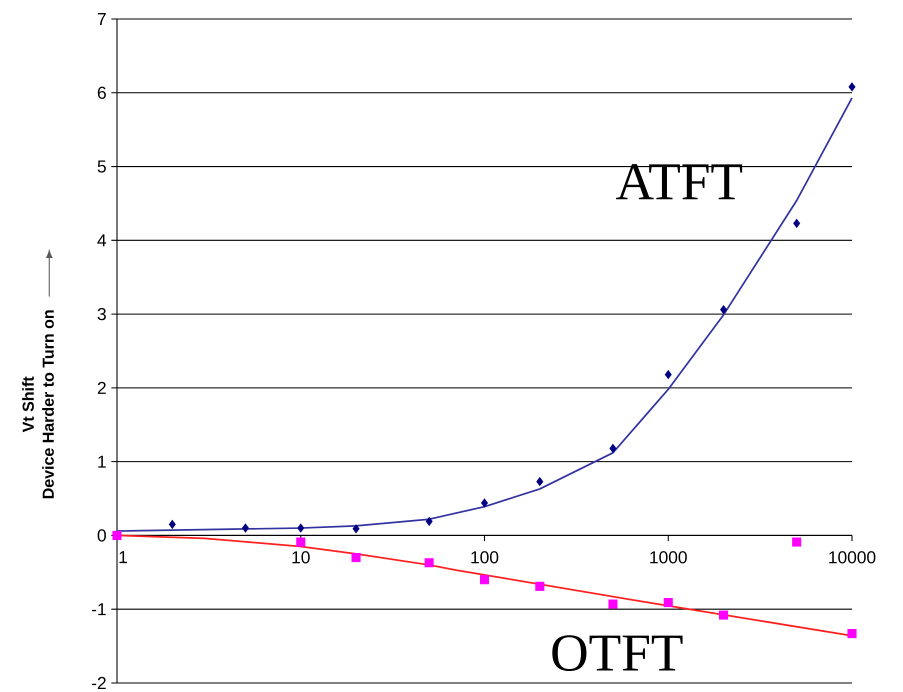  Describe the element at coordinates (852, 557) in the screenshot. I see `x-tick-label: 10000` at that location.